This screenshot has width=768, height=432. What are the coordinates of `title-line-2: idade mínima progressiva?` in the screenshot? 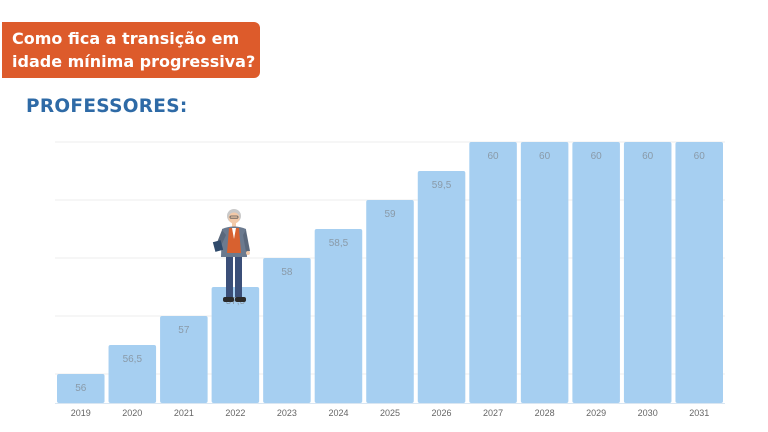 It's located at (134, 61).